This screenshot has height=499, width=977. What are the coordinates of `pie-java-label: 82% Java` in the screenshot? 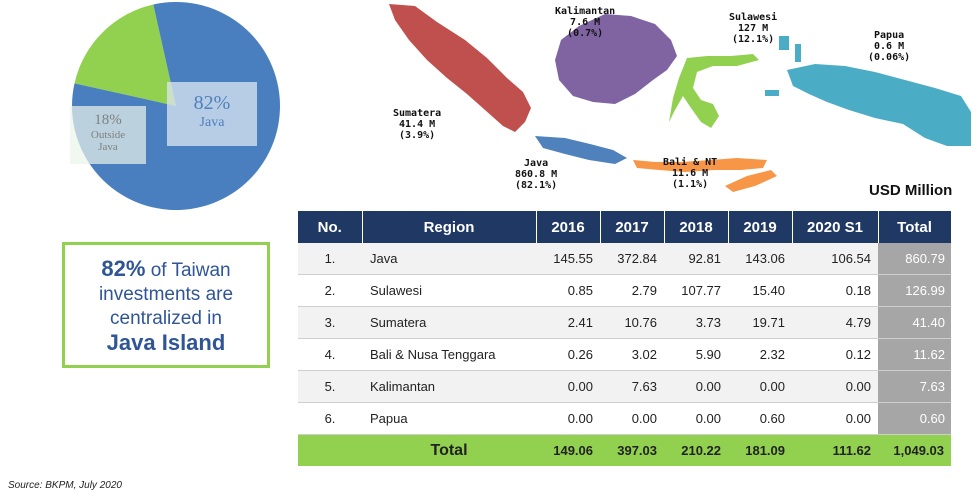 It's located at (212, 114).